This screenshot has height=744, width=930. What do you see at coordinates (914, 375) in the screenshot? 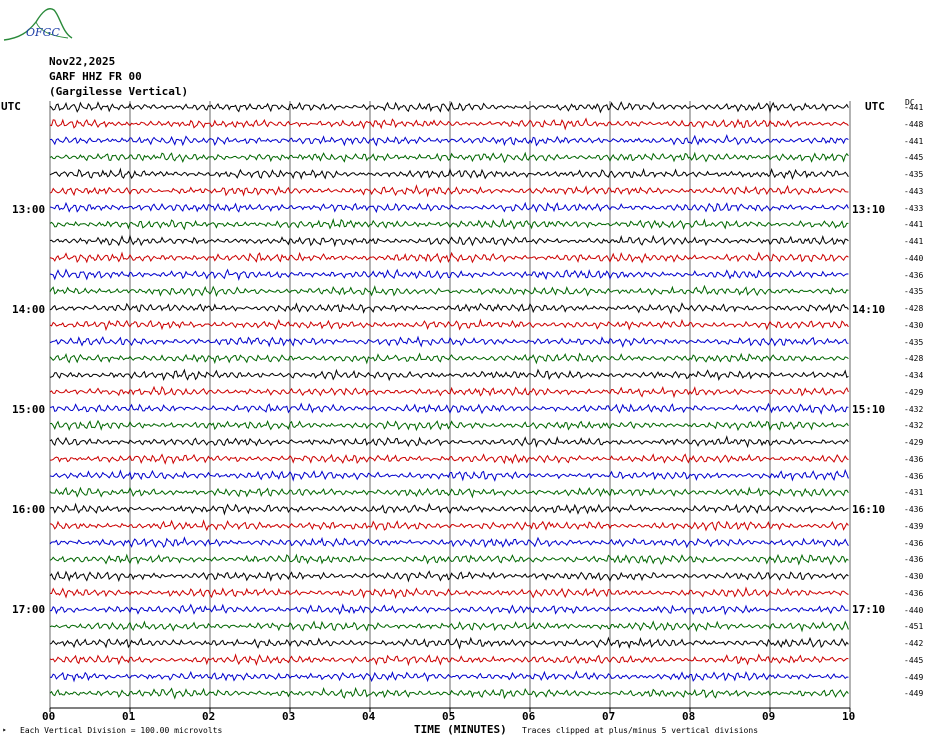
I see `dc-offset-value: -434` at bounding box center [914, 375].